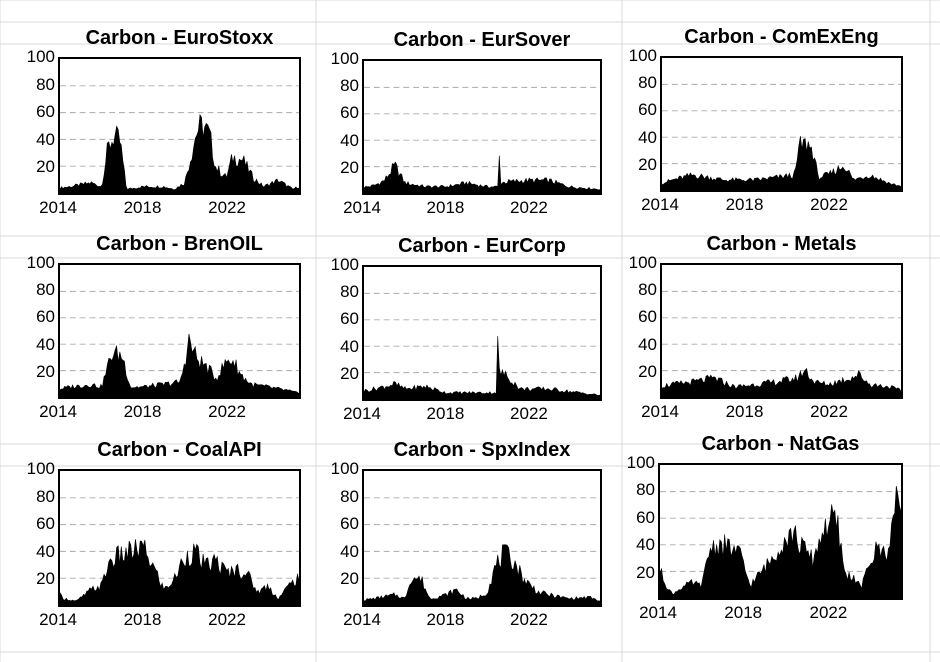 This screenshot has height=662, width=940. What do you see at coordinates (164, 326) in the screenshot?
I see `chart-panel: Carbon - BrenOIL 100 80 60 40 20 2014 2018 2022` at bounding box center [164, 326].